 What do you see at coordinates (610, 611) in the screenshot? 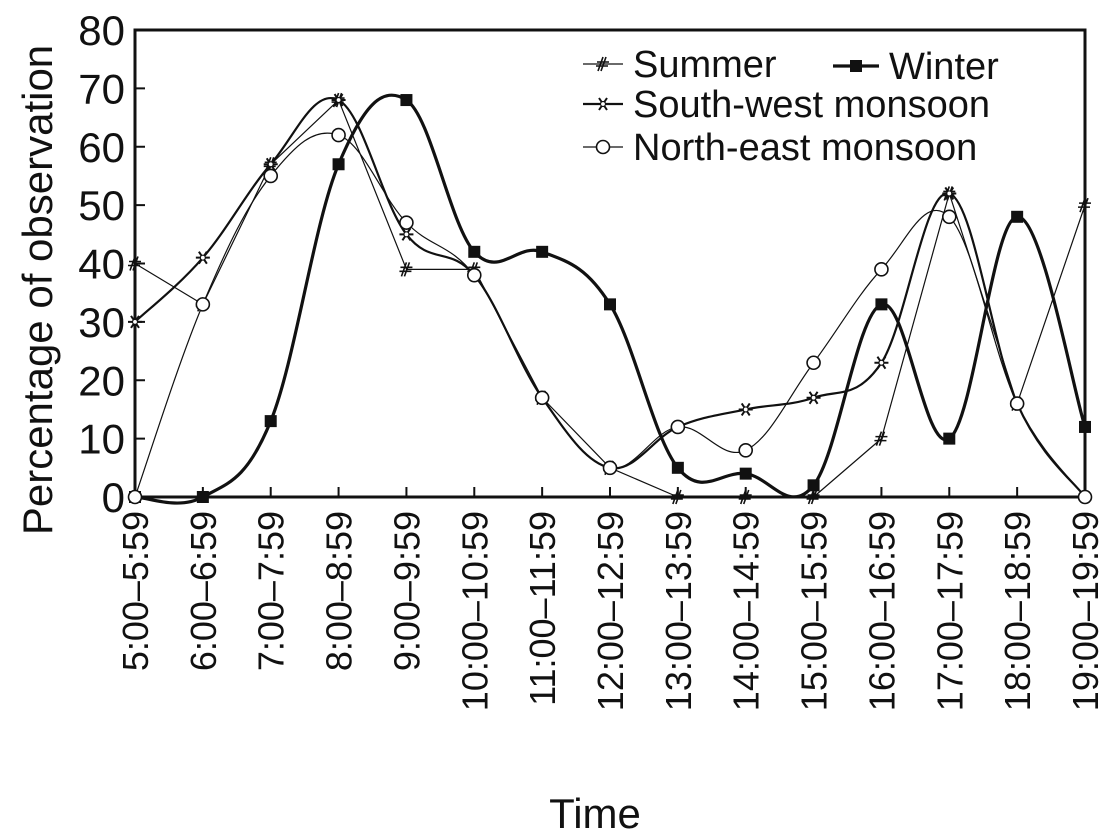
I see `x-tick-label: 12:00–12:59` at bounding box center [610, 611].